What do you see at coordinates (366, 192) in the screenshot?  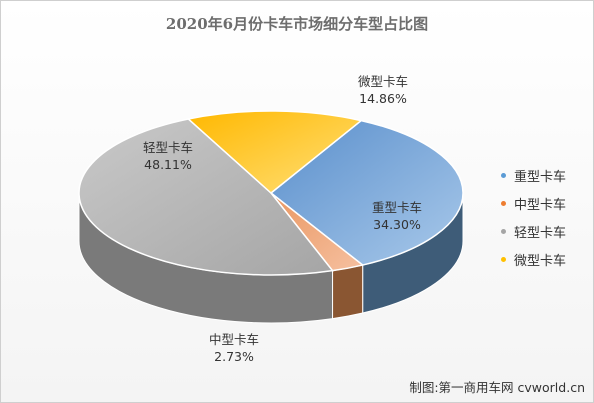 I see `pie-slice-heavy` at bounding box center [366, 192].